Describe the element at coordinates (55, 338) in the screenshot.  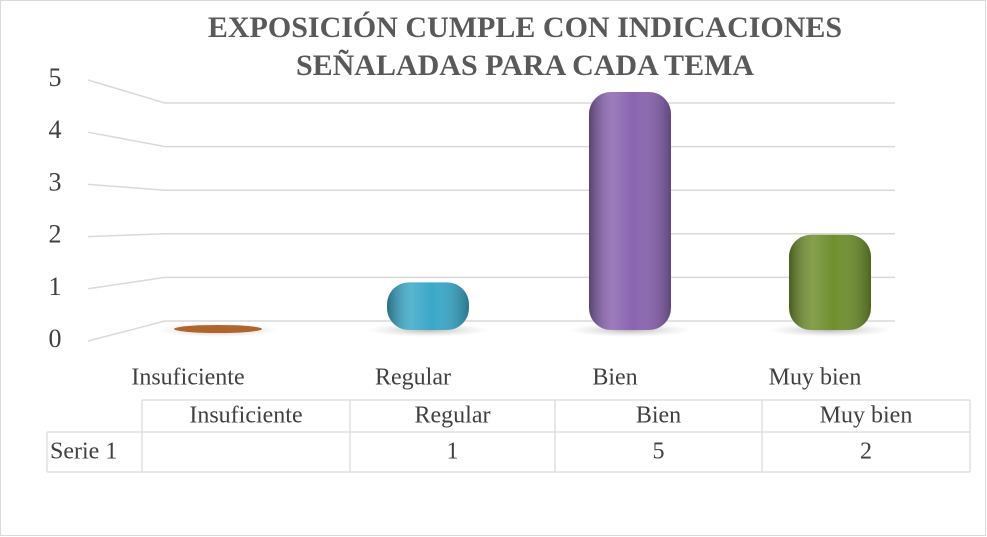
I see `y-tick-label: 0` at that location.